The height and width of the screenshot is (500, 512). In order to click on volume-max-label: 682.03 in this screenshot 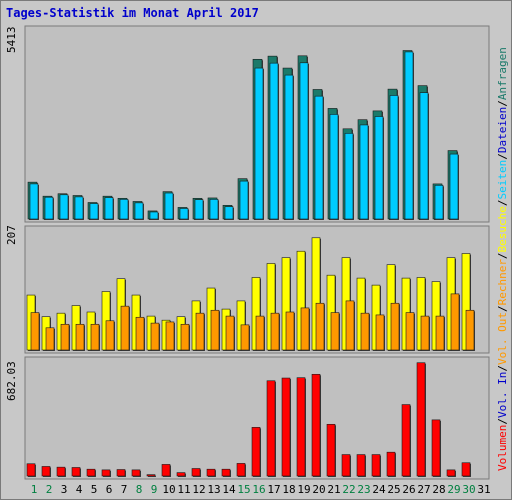, I will do `click(11, 381)`.